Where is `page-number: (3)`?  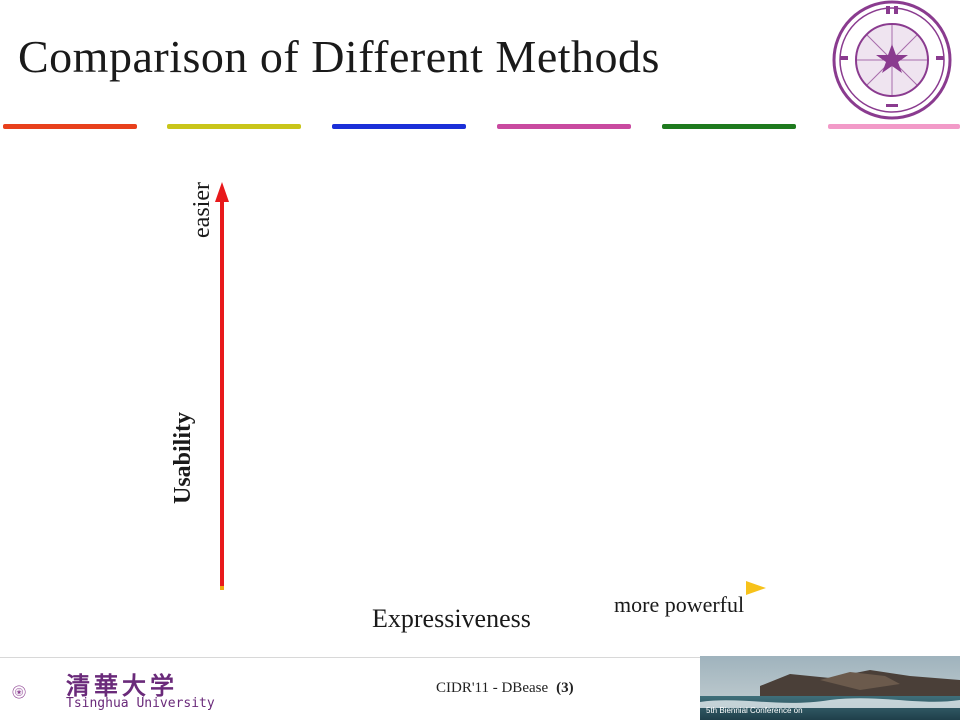
page-number: (3) is located at coordinates (565, 688).